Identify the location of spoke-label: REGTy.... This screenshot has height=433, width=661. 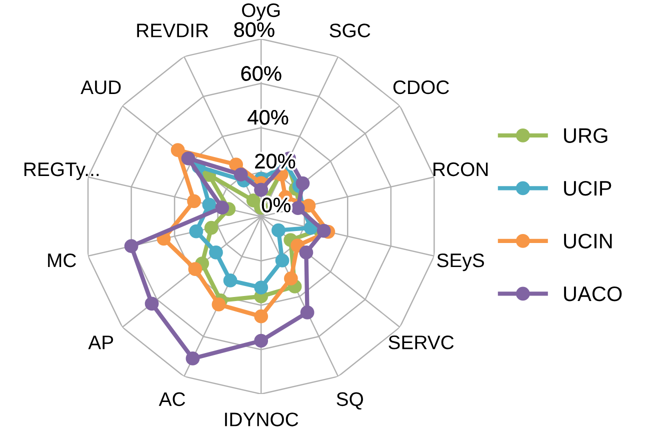
(61, 171).